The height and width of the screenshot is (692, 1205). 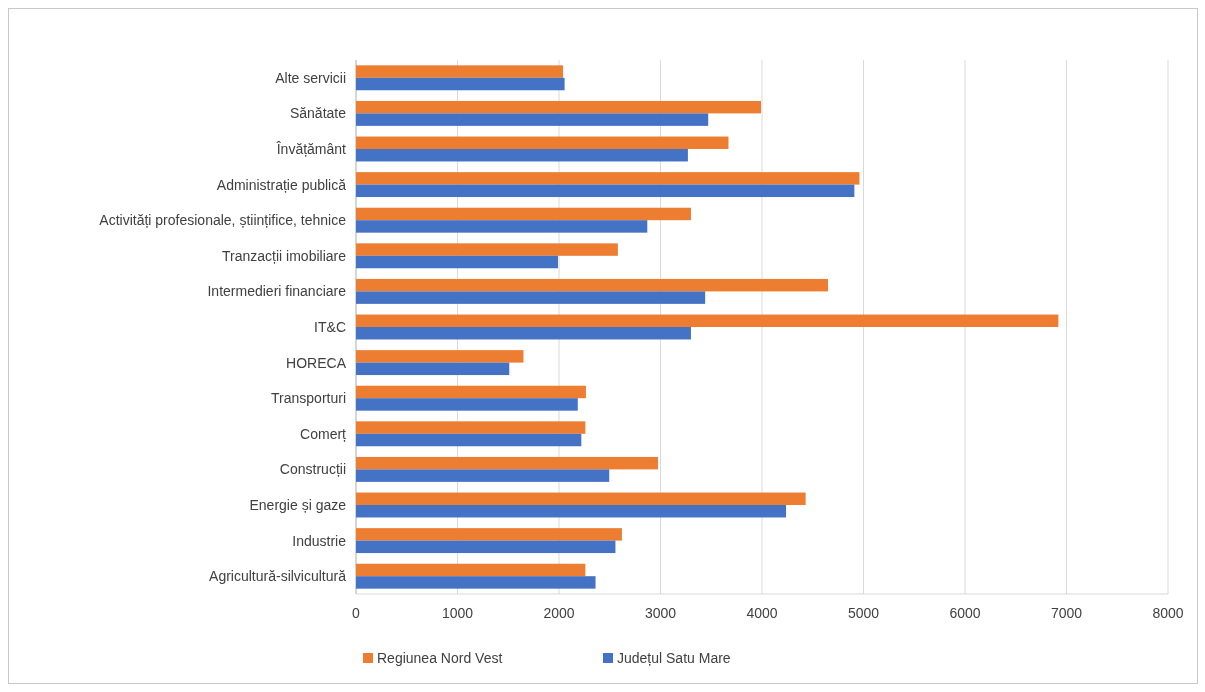 What do you see at coordinates (223, 220) in the screenshot?
I see `y-tick-label: Activități profesionale, științifice, tehnice` at bounding box center [223, 220].